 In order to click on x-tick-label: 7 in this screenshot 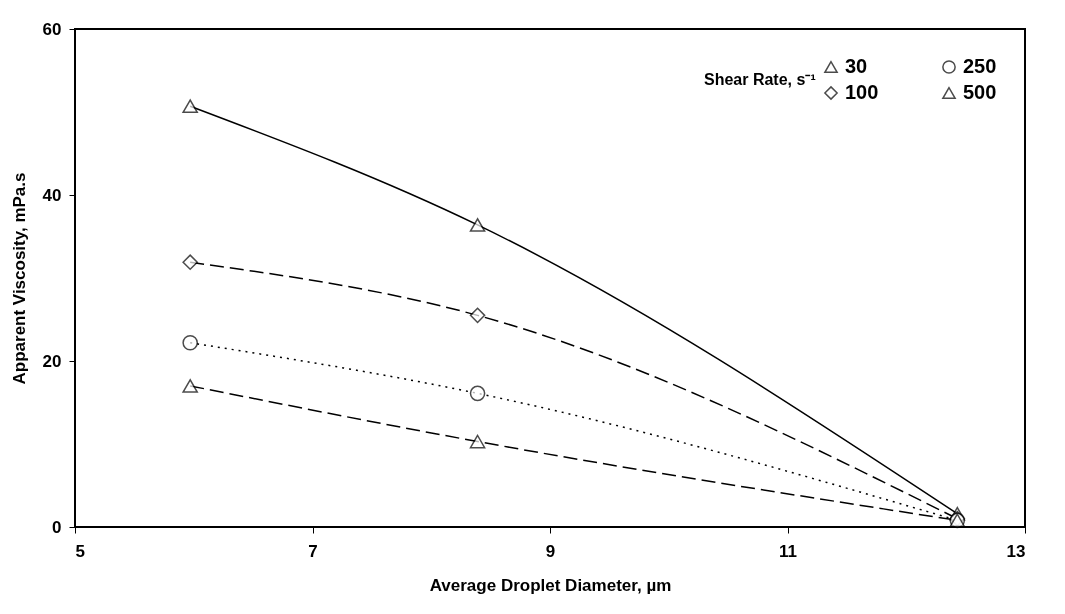, I will do `click(313, 551)`.